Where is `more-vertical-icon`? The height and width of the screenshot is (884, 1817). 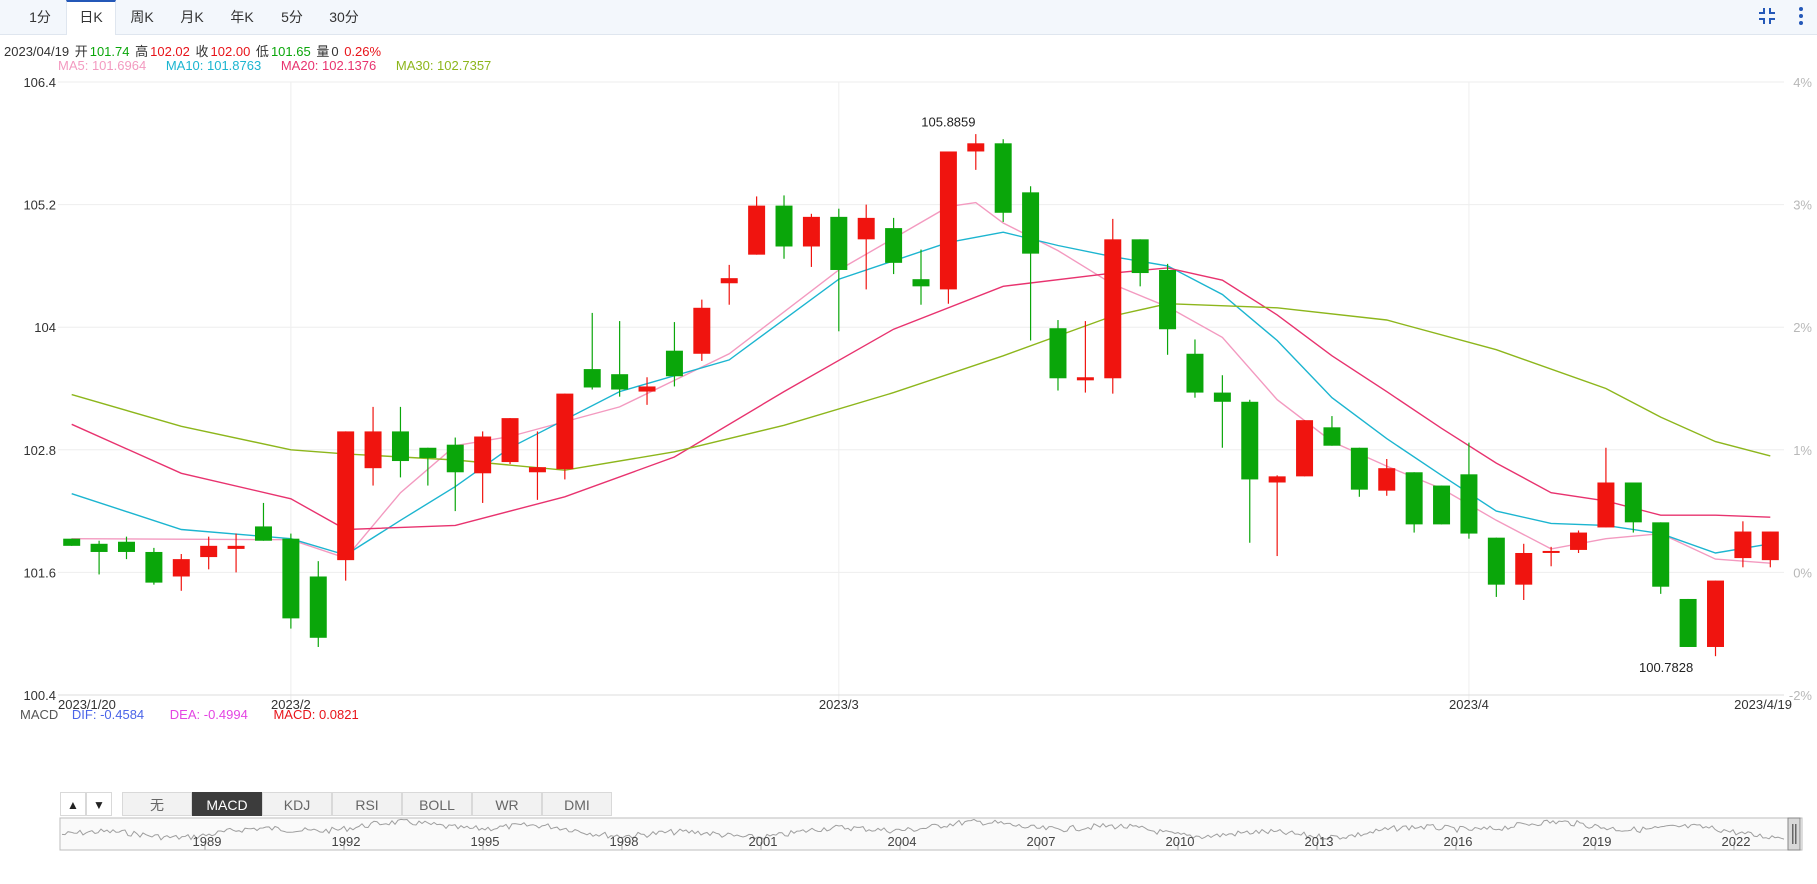 more-vertical-icon is located at coordinates (1801, 17).